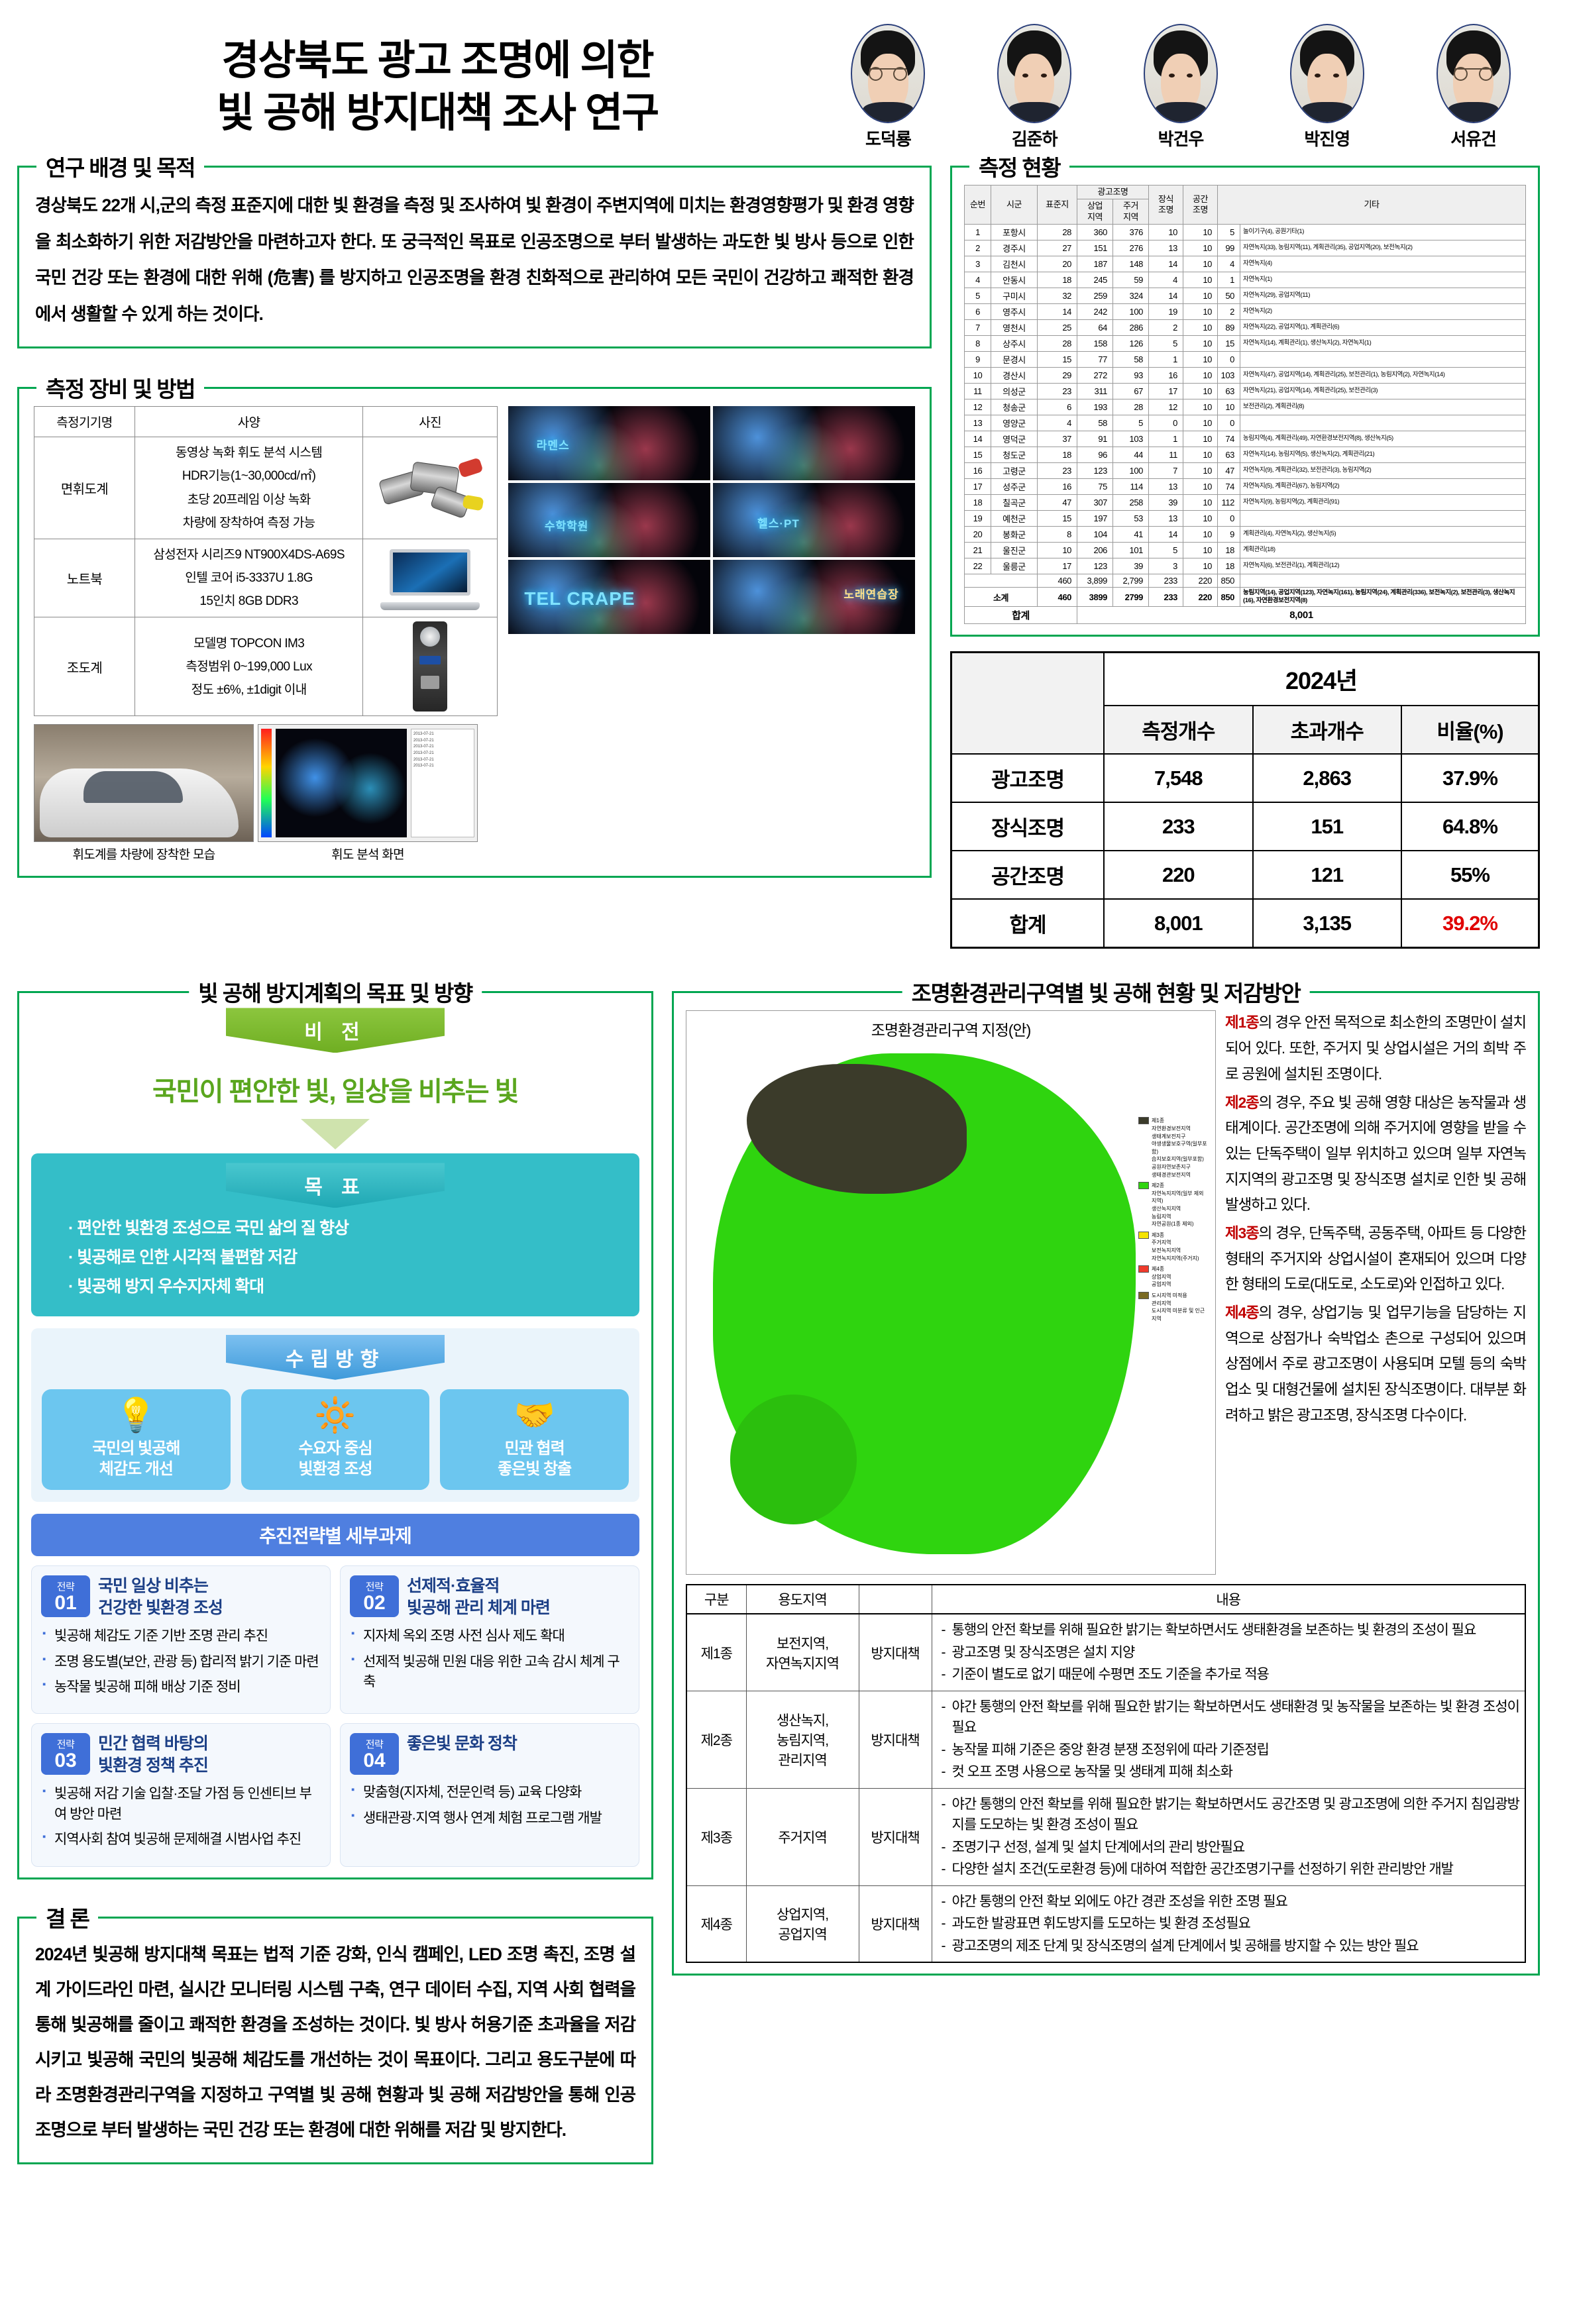 The width and height of the screenshot is (1573, 2324). Describe the element at coordinates (68, 1917) in the screenshot. I see `section-title-conclusion: 결 론` at that location.